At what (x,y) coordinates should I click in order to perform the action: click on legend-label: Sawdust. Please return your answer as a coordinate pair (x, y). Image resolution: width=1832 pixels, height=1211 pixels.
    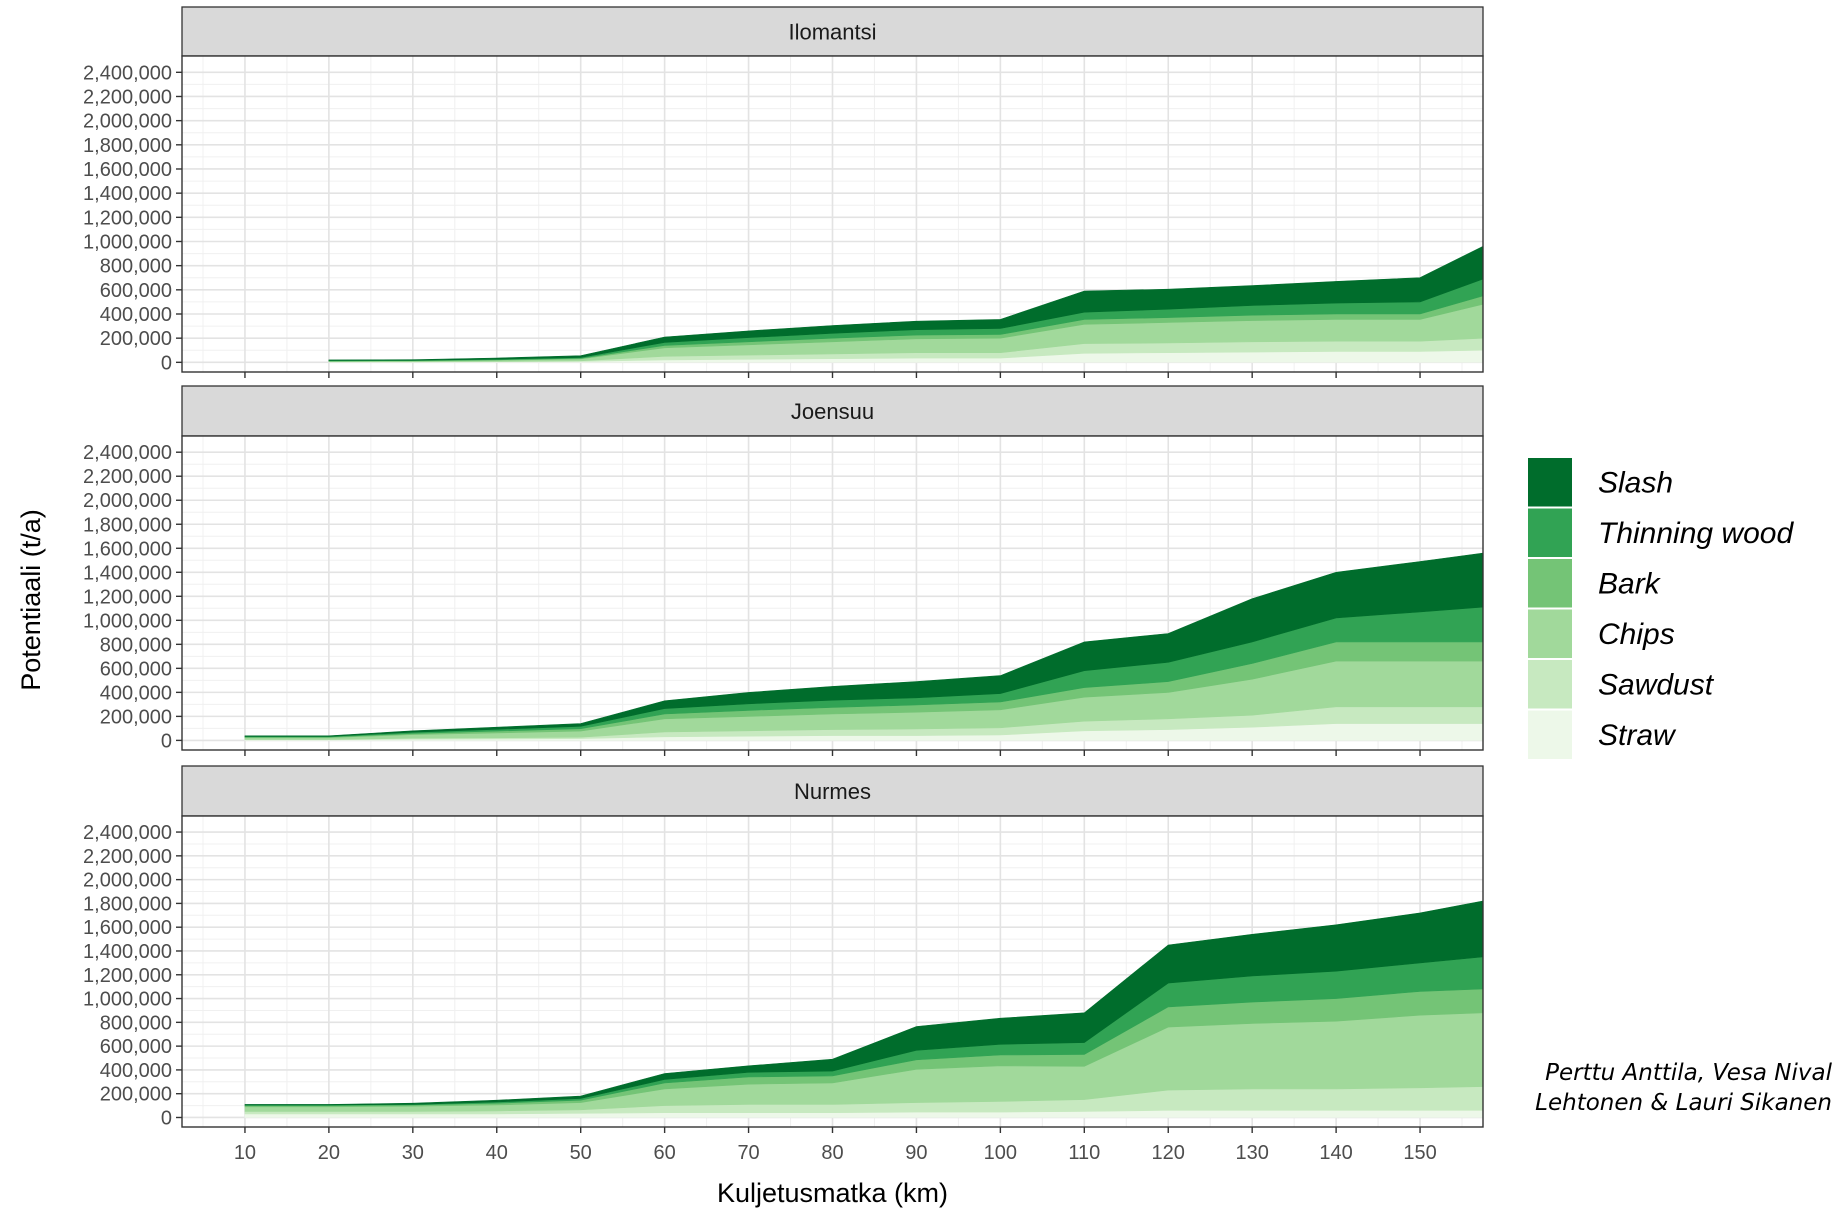
    Looking at the image, I should click on (1656, 684).